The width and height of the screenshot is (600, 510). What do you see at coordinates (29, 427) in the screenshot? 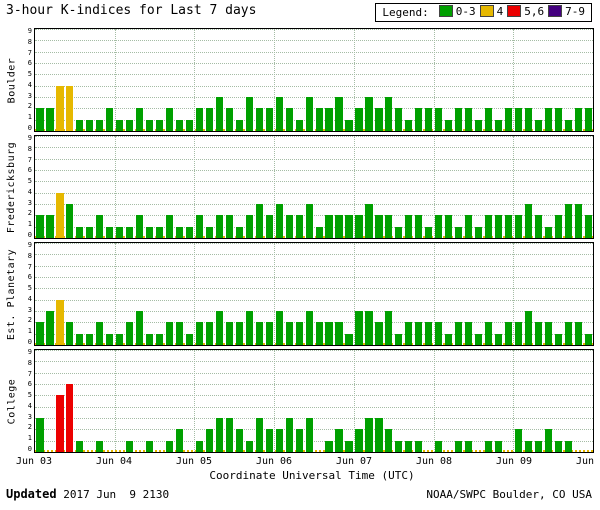
I see `y-tick-label: 2` at bounding box center [29, 427].